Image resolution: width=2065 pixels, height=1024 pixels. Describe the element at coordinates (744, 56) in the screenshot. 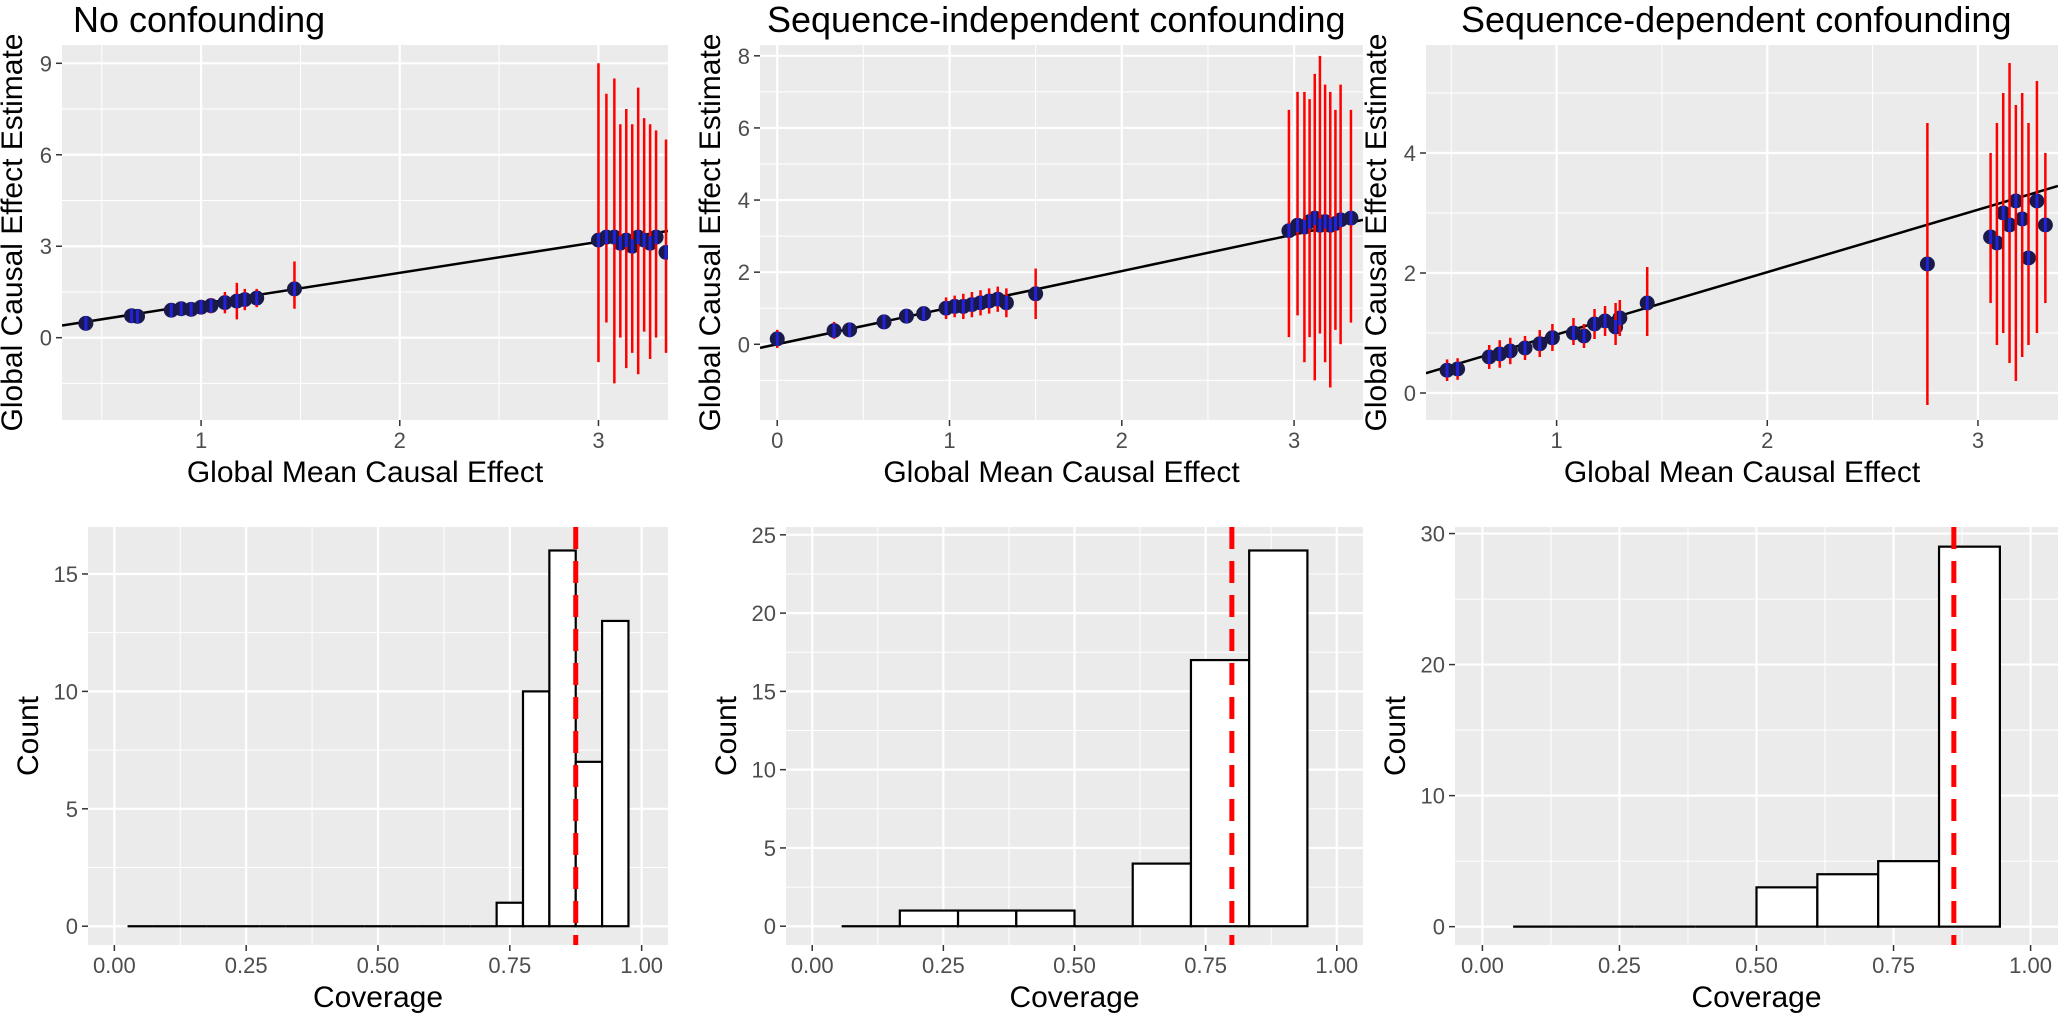

I see `y-tick-label: 8` at that location.